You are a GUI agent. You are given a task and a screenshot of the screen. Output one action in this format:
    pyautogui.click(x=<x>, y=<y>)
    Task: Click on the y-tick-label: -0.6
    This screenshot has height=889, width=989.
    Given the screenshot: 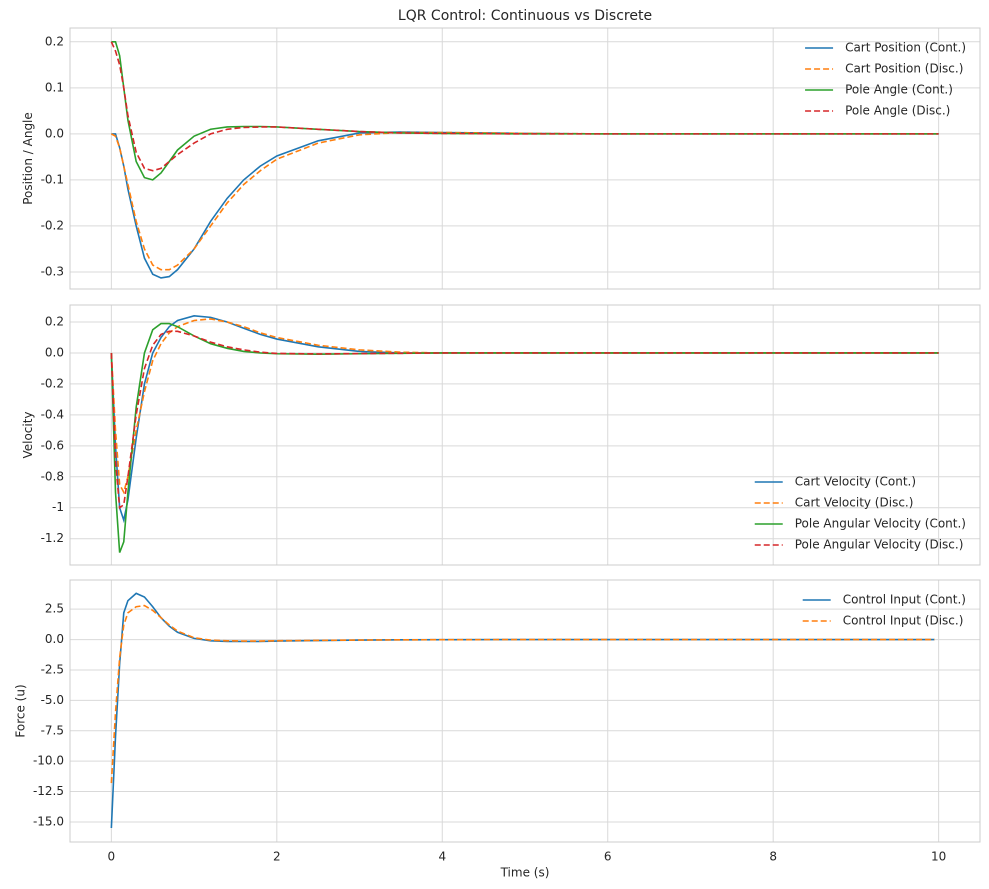 What is the action you would take?
    pyautogui.click(x=52, y=445)
    